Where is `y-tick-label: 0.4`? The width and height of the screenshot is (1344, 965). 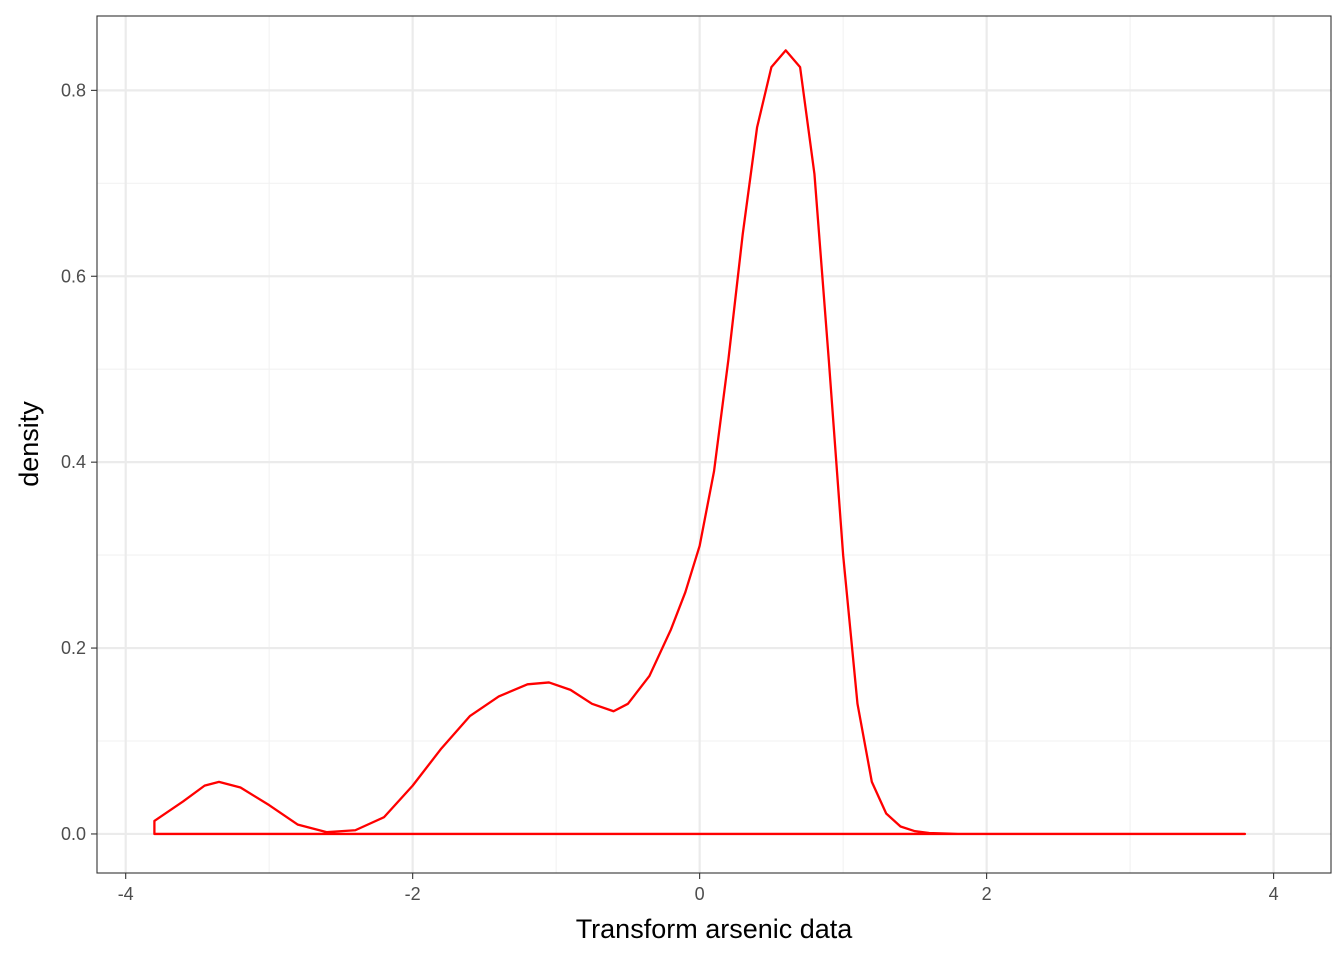
y-tick-label: 0.4 is located at coordinates (73, 462).